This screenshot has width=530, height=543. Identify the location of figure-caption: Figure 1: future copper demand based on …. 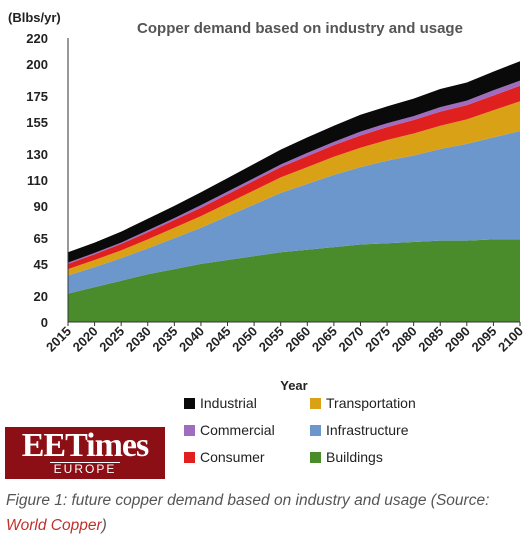
(266, 513).